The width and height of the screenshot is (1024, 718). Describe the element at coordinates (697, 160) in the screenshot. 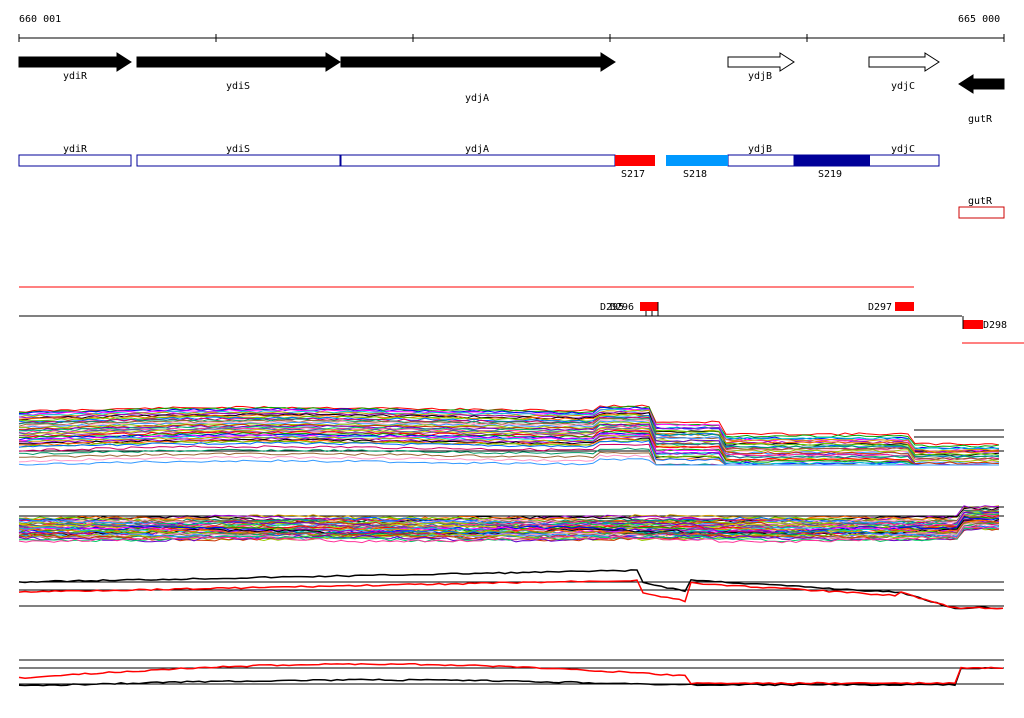

I see `segment-s218` at that location.